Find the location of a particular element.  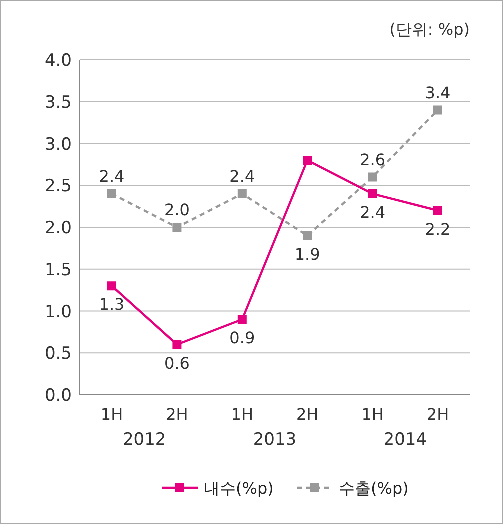

legend-label: 내수(%p) is located at coordinates (239, 488).